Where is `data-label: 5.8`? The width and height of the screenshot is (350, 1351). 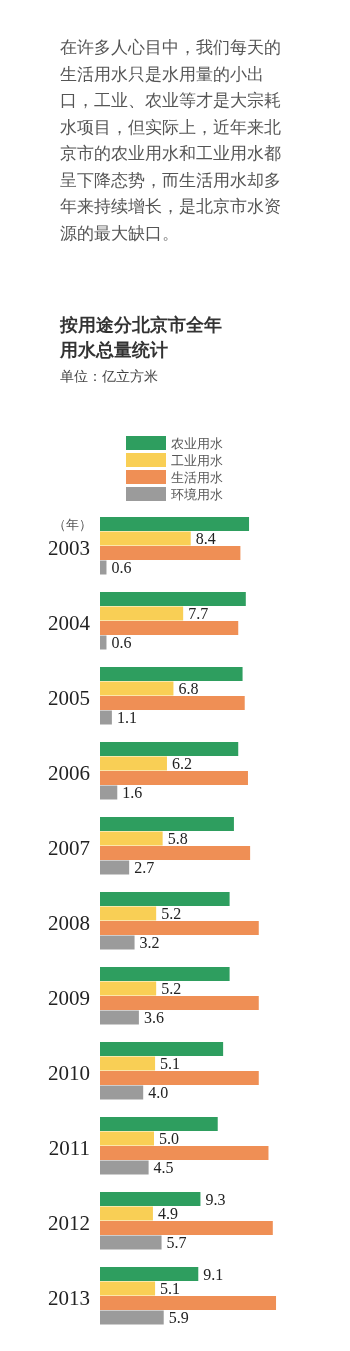
data-label: 5.8 is located at coordinates (177, 839).